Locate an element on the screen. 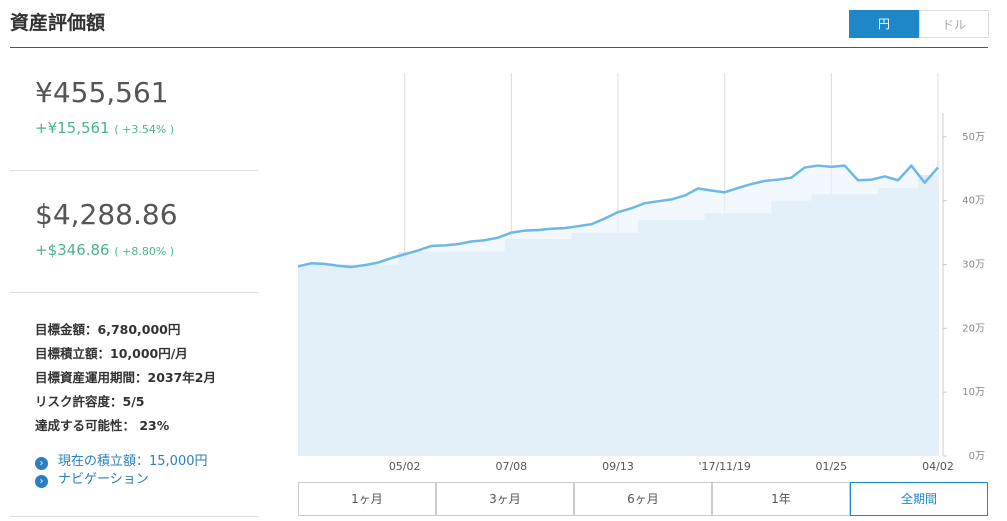 Image resolution: width=1007 pixels, height=521 pixels. link: › ナビゲーション is located at coordinates (92, 478).